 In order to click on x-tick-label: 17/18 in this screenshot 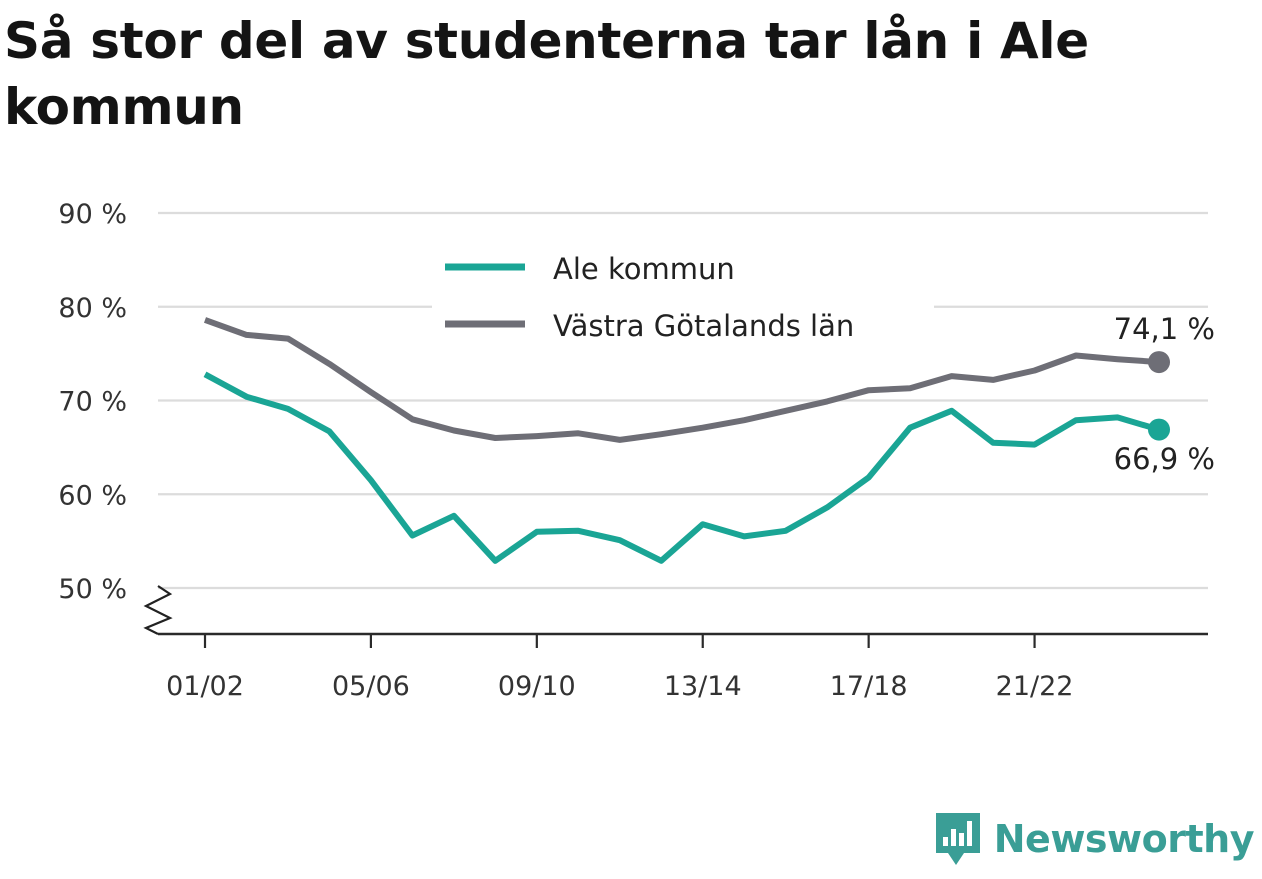, I will do `click(869, 686)`.